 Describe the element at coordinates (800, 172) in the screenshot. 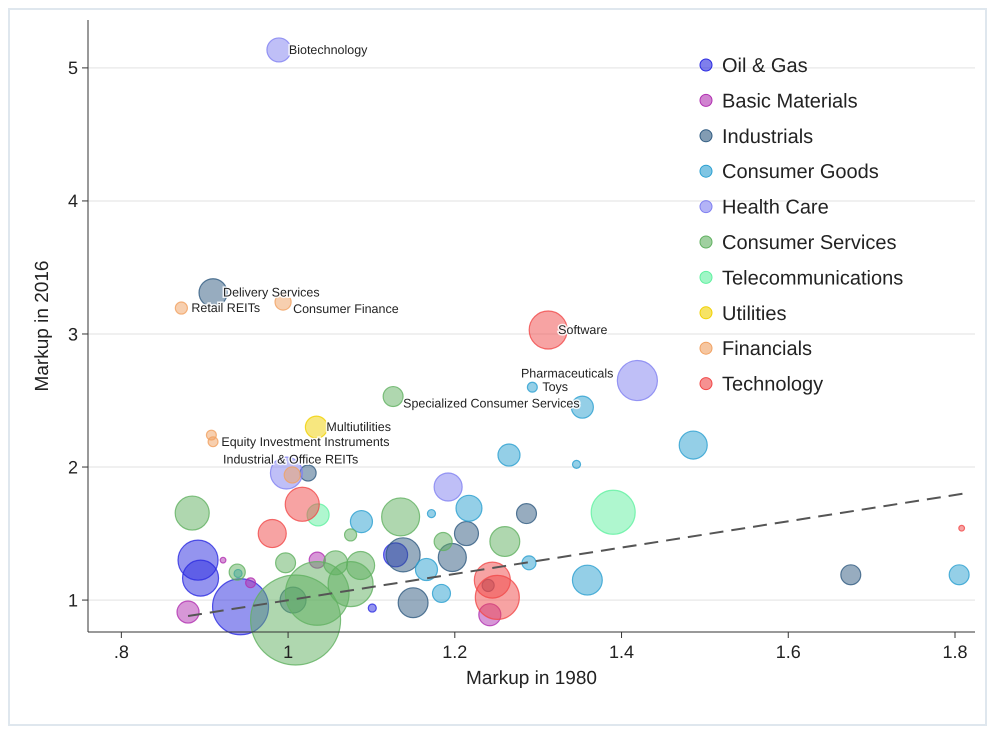

I see `legend-label: Consumer Goods` at that location.